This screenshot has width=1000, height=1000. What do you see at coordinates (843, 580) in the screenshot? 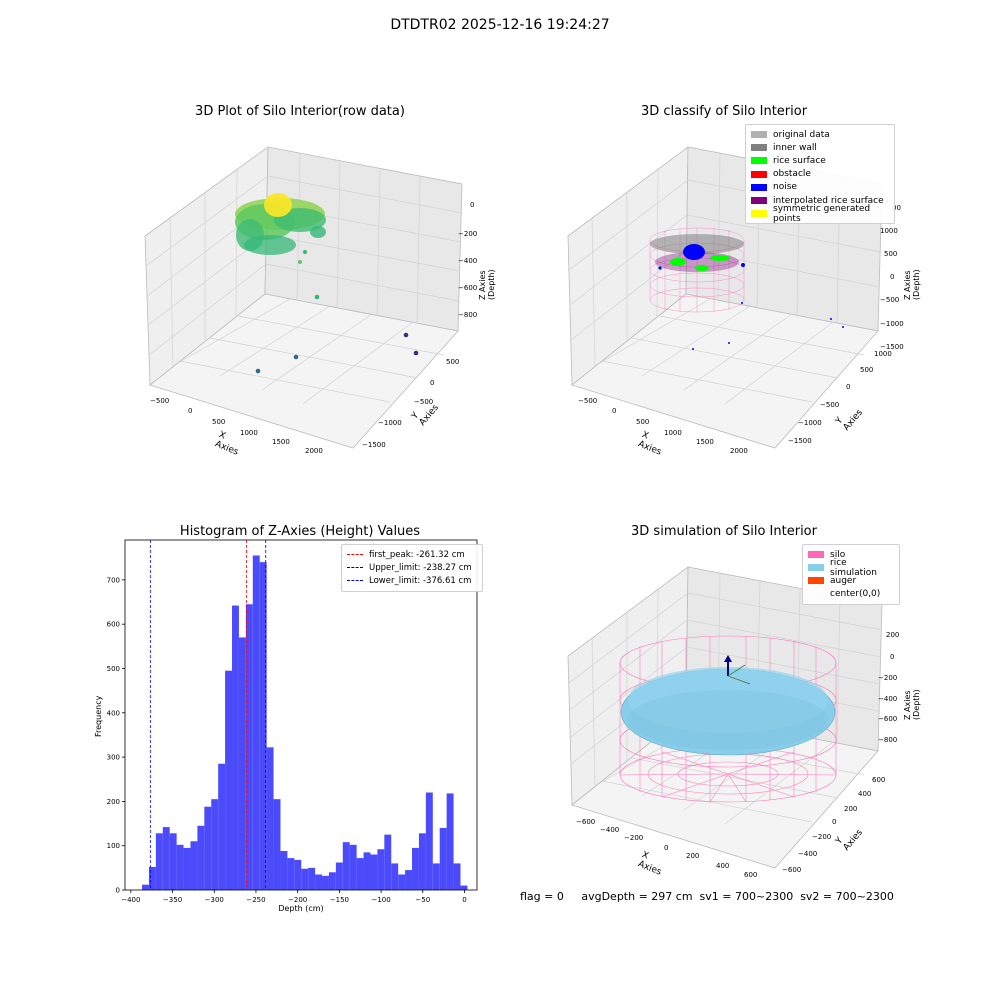
I see `legend-label: auger` at bounding box center [843, 580].